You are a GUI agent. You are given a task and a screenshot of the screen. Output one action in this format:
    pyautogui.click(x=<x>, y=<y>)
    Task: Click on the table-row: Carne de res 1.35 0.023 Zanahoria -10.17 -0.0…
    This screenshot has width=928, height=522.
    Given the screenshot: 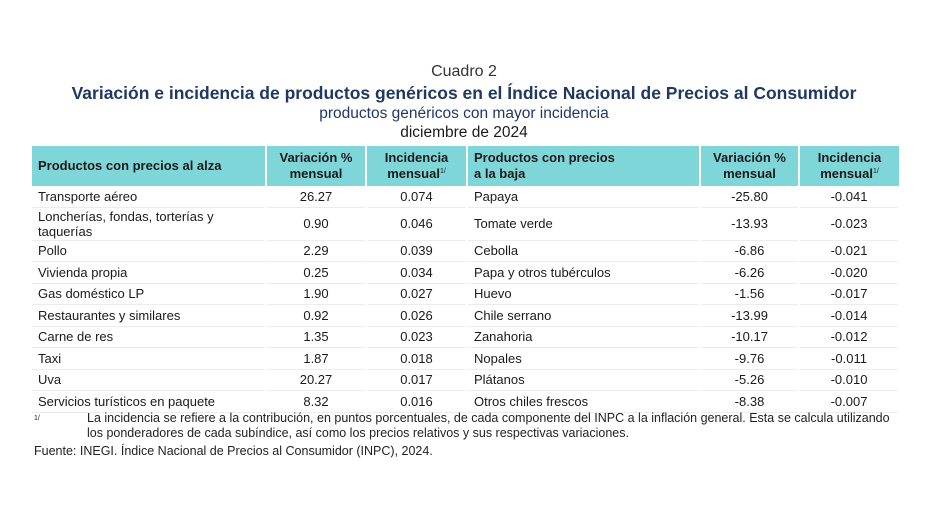 What is the action you would take?
    pyautogui.click(x=466, y=337)
    